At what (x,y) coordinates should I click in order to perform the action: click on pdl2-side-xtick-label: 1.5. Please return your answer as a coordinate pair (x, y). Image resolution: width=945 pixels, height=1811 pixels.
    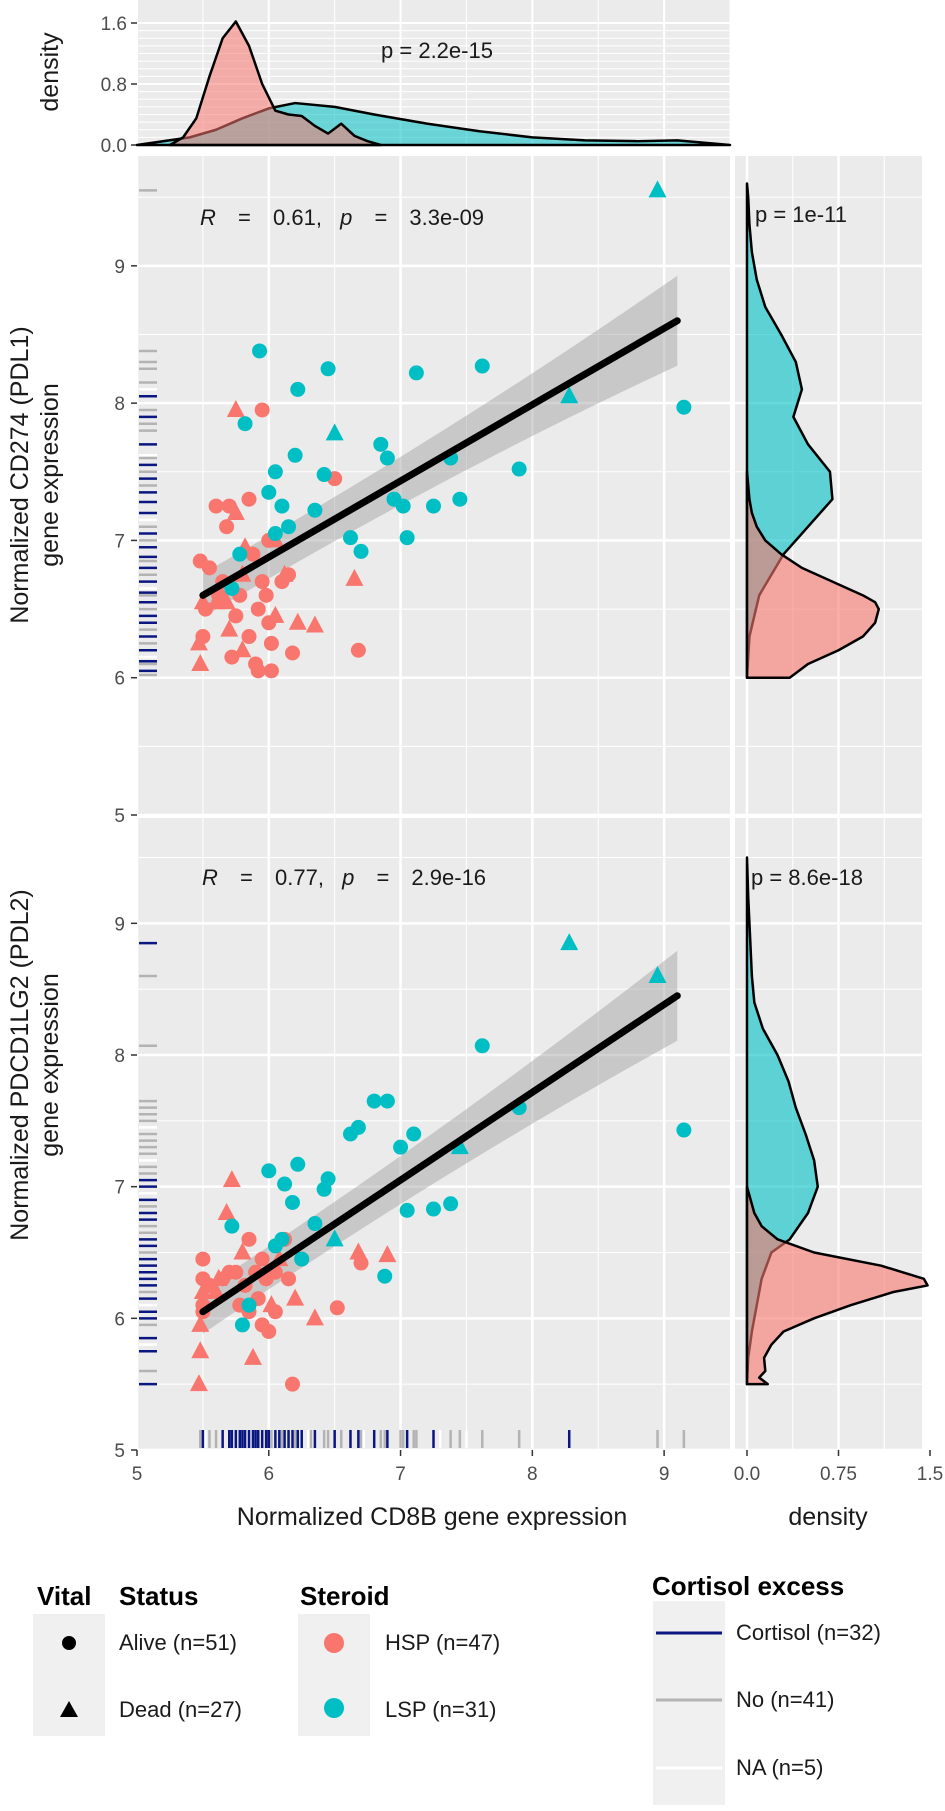
    Looking at the image, I should click on (930, 1474).